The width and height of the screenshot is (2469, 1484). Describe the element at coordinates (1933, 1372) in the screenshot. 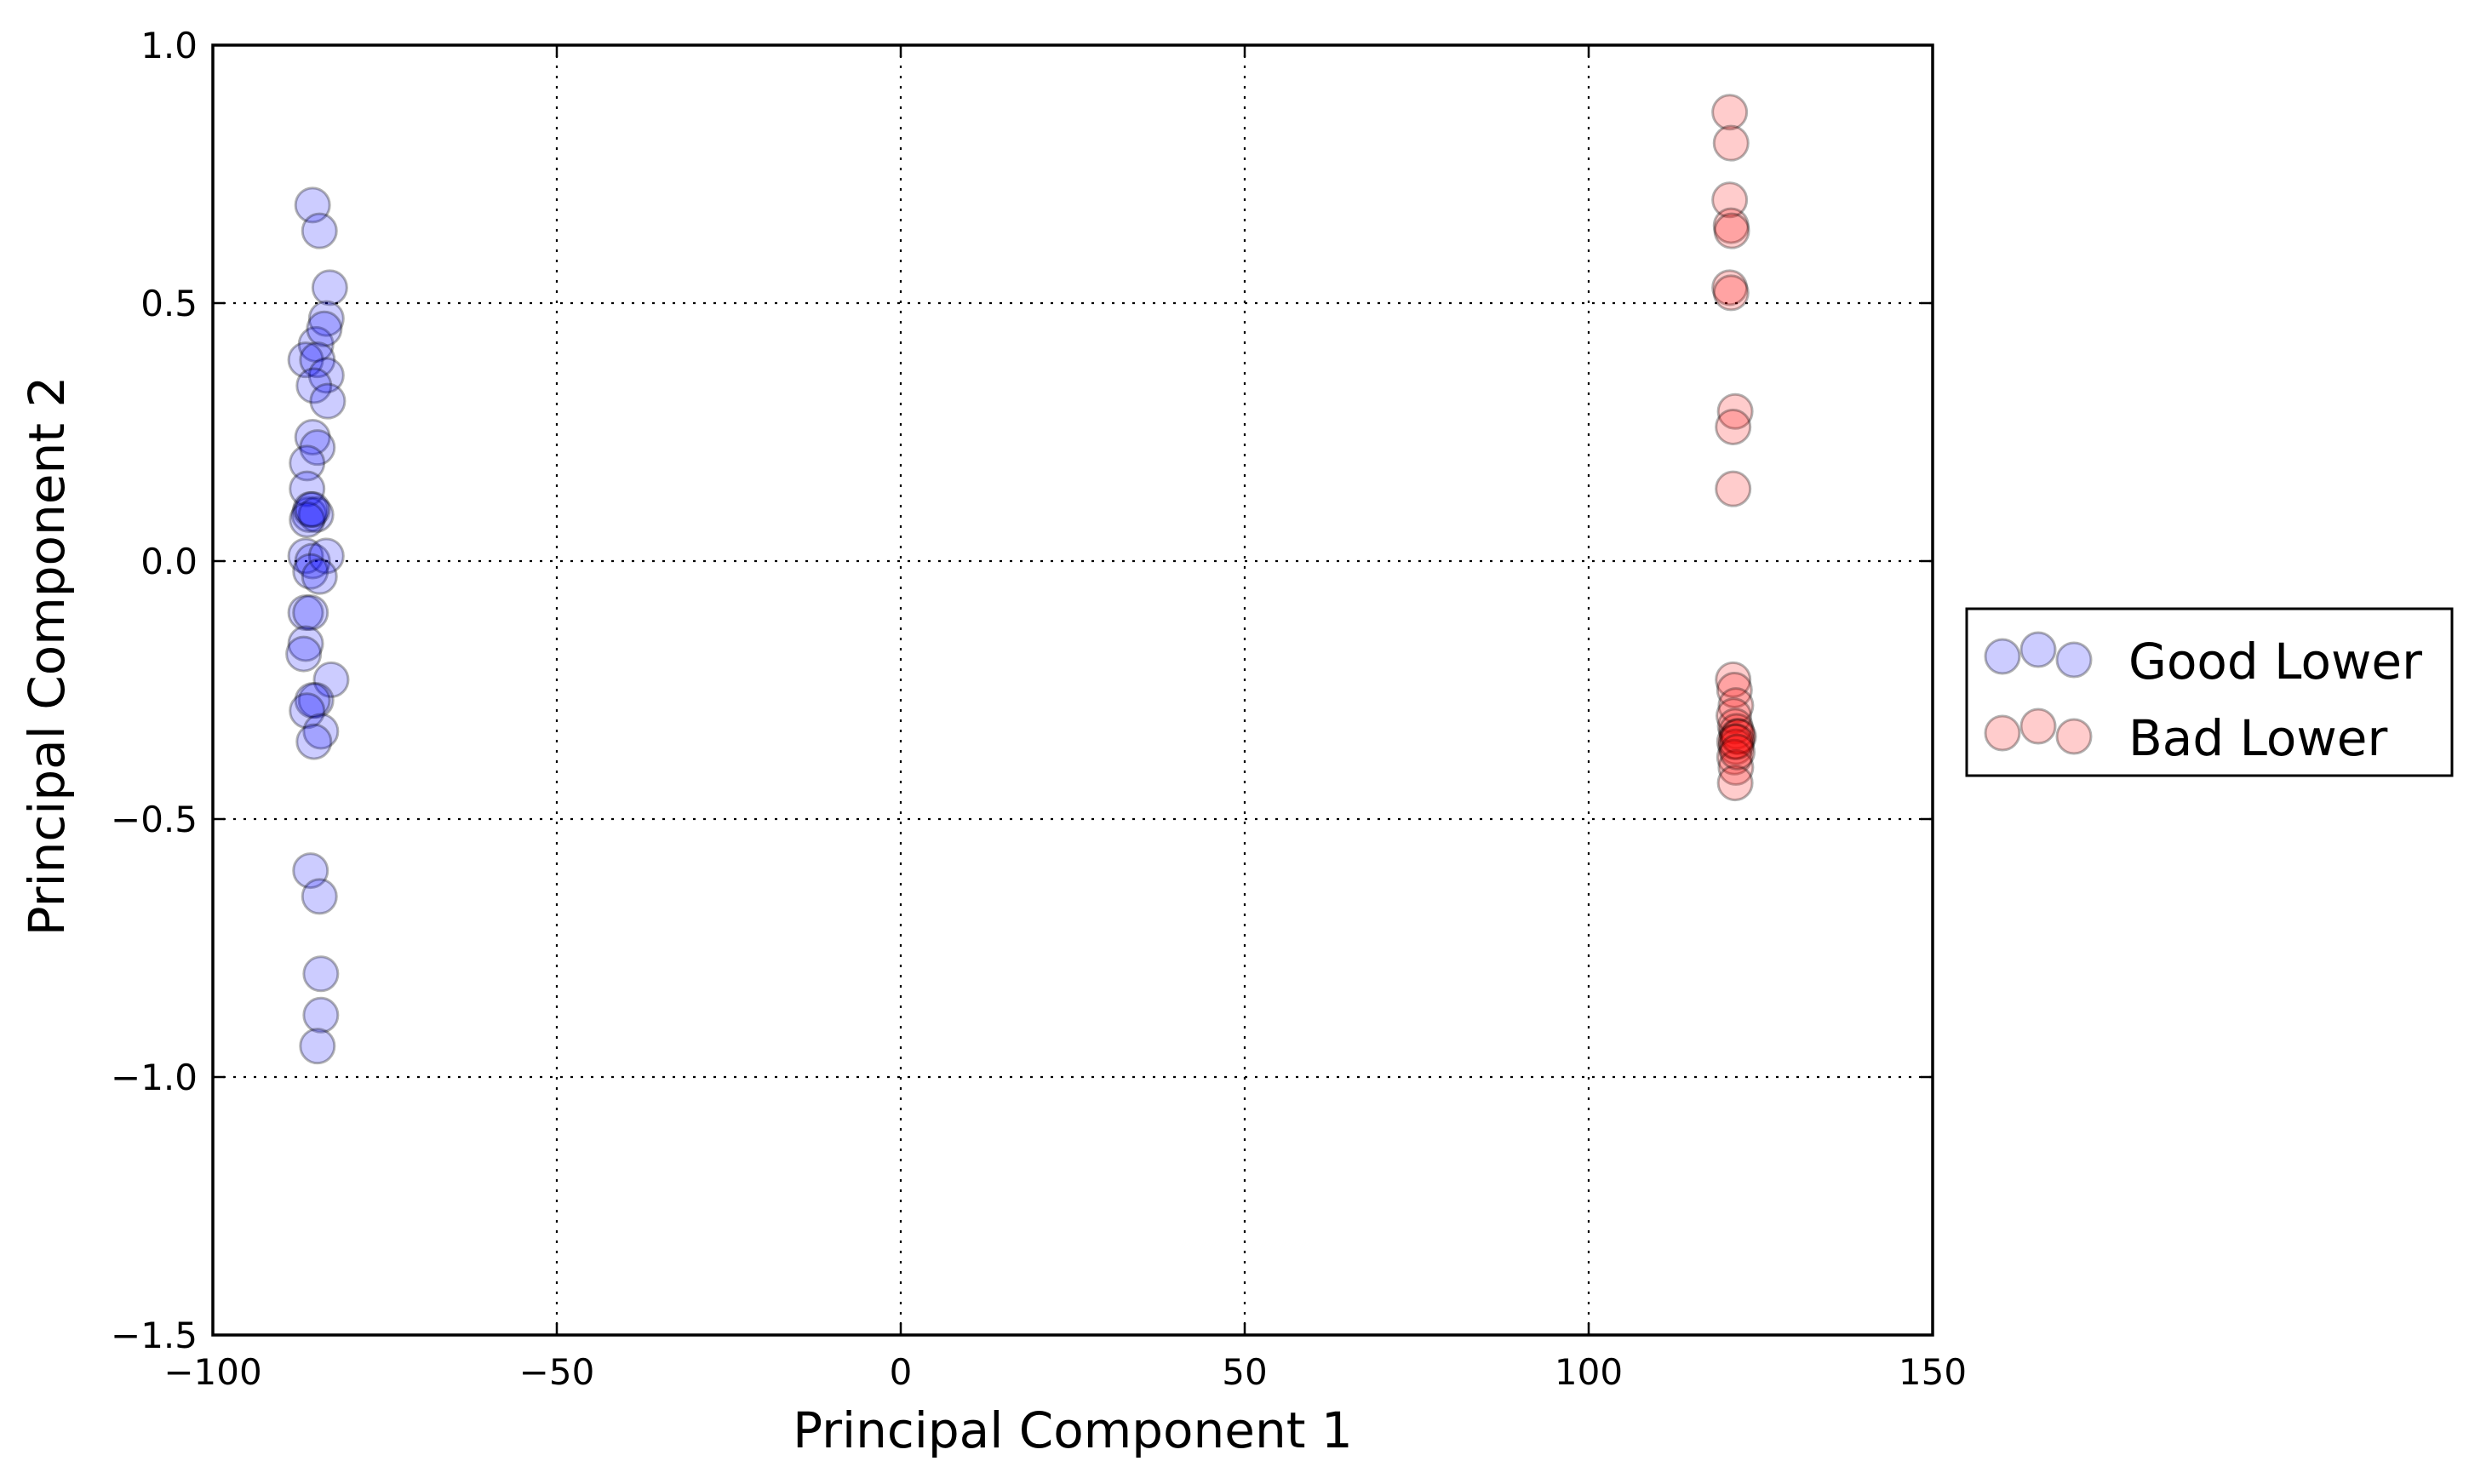

I see `x-tick-label: 150` at that location.